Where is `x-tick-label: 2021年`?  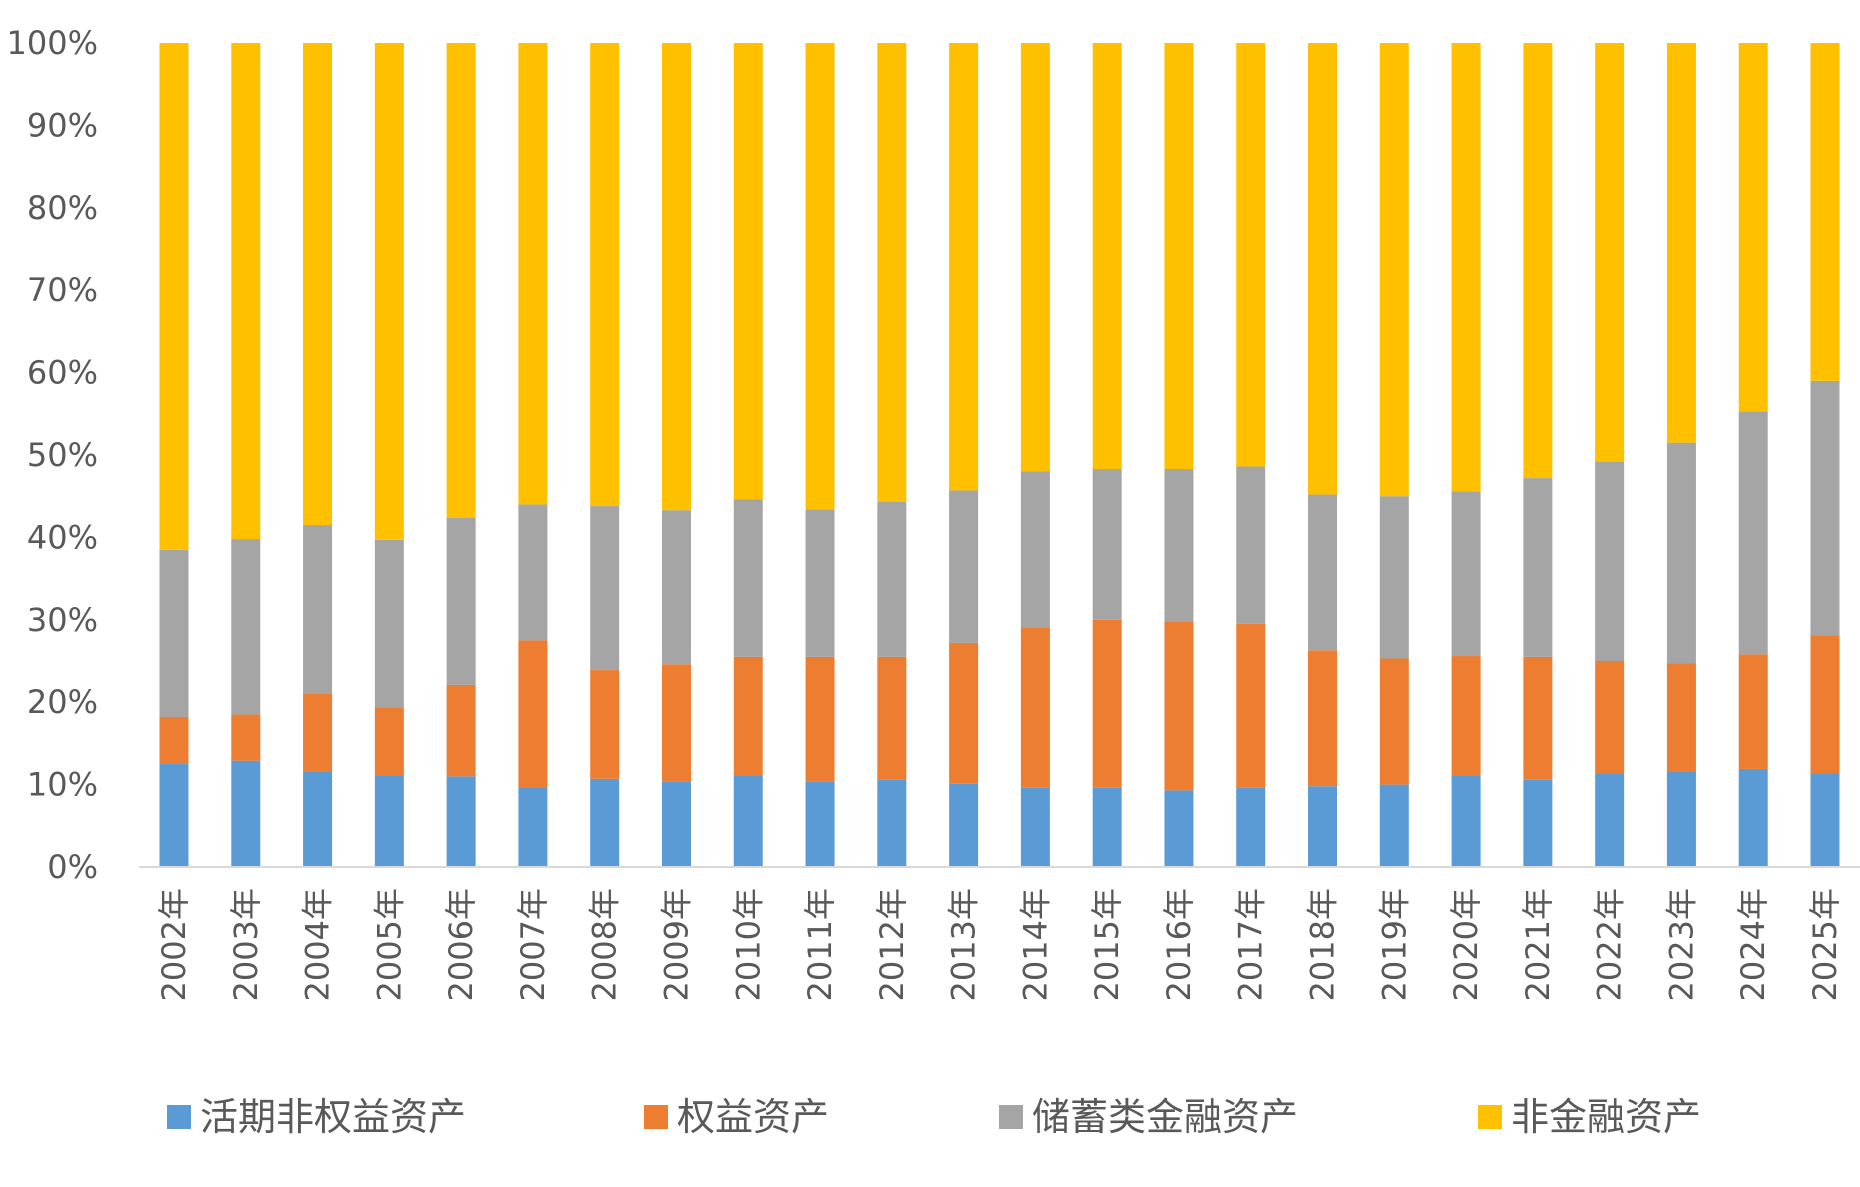 x-tick-label: 2021年 is located at coordinates (1538, 944).